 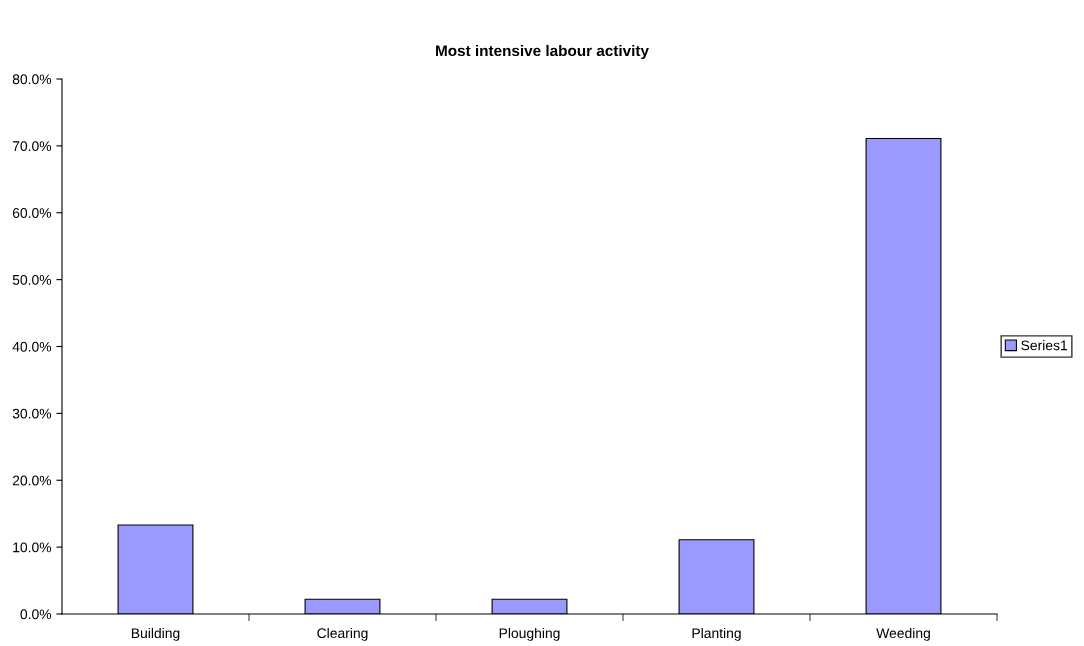 I want to click on y-tick-label: 30.0%, so click(x=32, y=413).